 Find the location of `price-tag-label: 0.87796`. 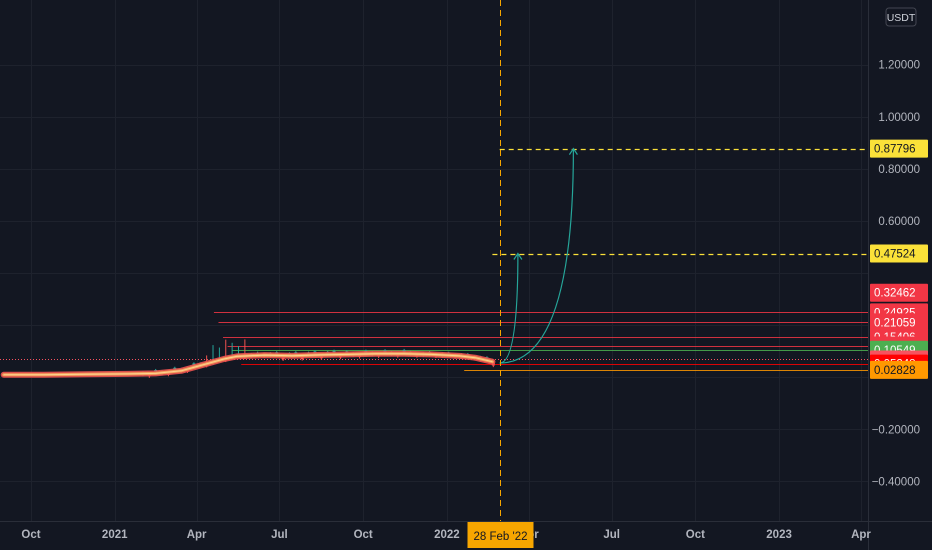

price-tag-label: 0.87796 is located at coordinates (895, 150).